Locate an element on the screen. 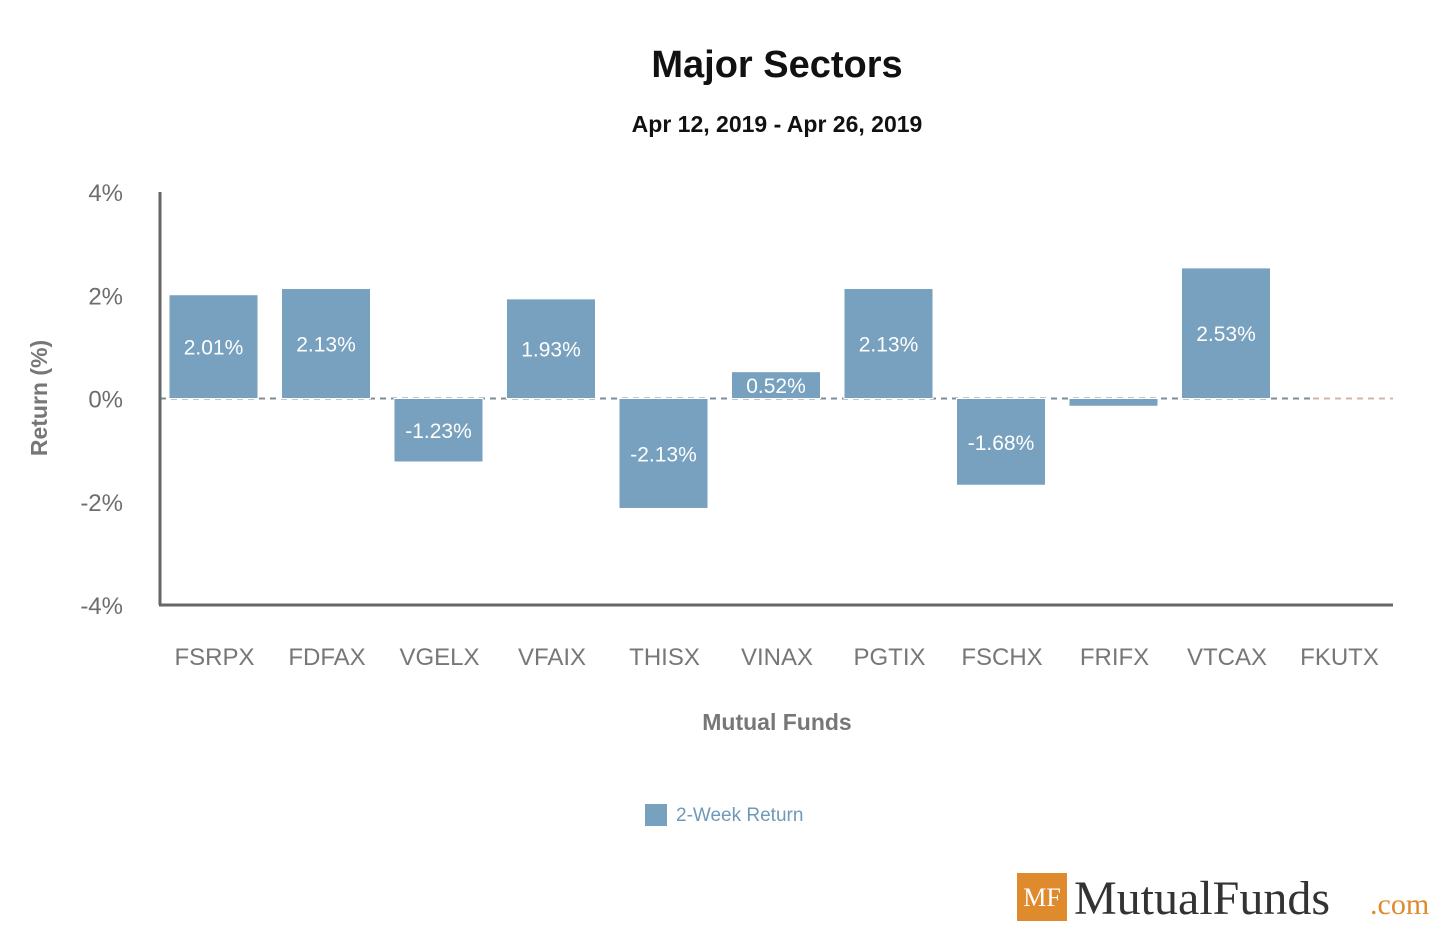 The width and height of the screenshot is (1445, 925). x-tick-label: FKUTX is located at coordinates (1339, 657).